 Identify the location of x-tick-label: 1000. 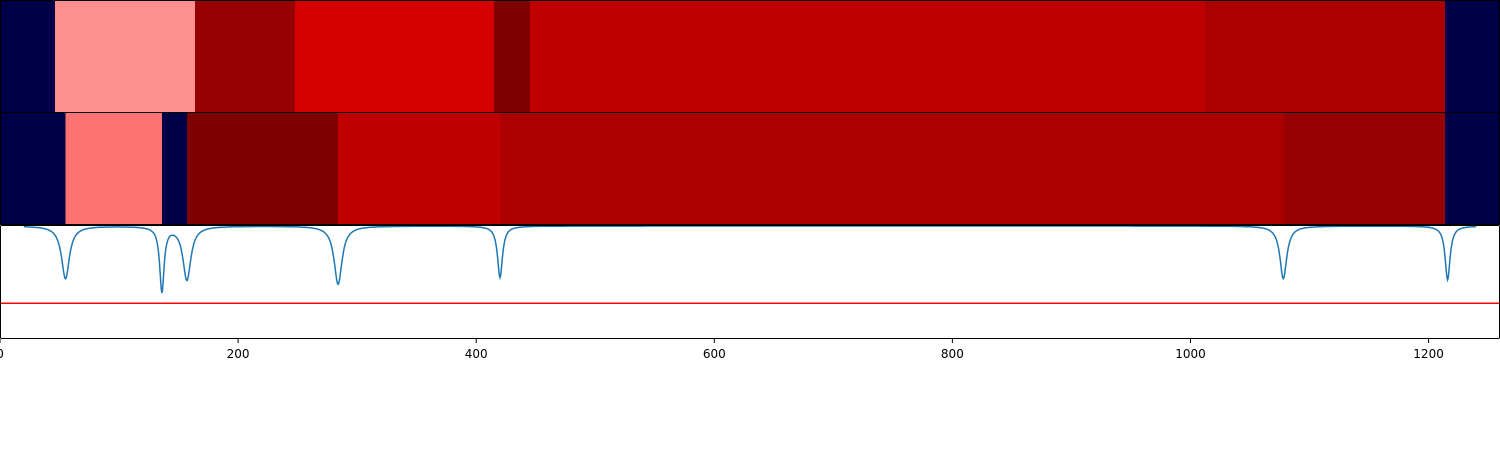
(1190, 354).